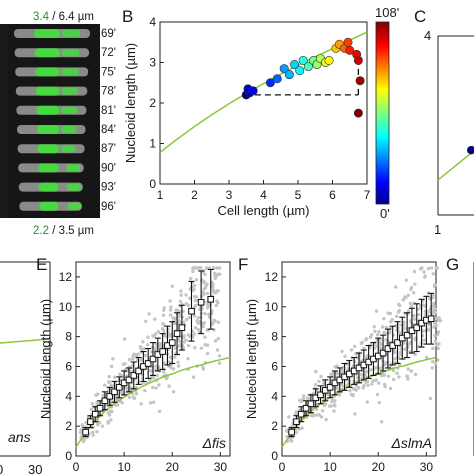 The height and width of the screenshot is (474, 474). Describe the element at coordinates (52, 120) in the screenshot. I see `cell-montage` at that location.